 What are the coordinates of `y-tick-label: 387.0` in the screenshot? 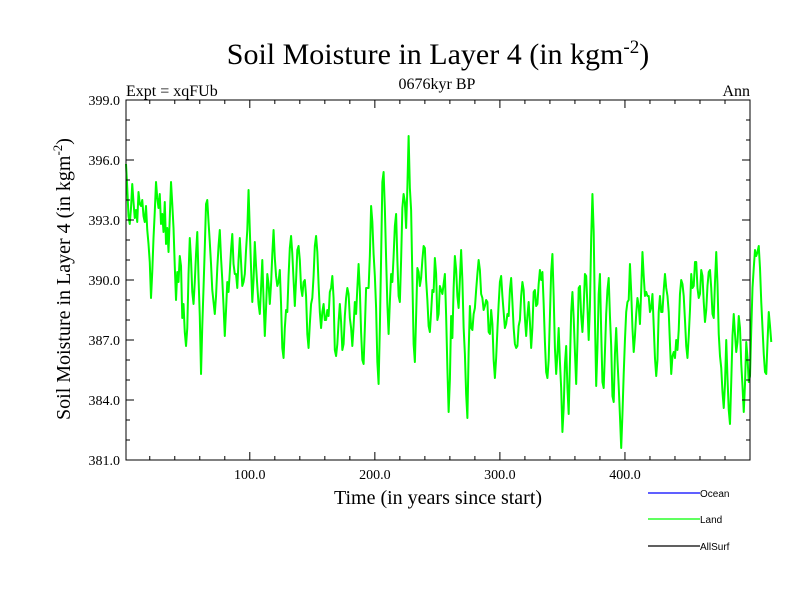 It's located at (105, 341).